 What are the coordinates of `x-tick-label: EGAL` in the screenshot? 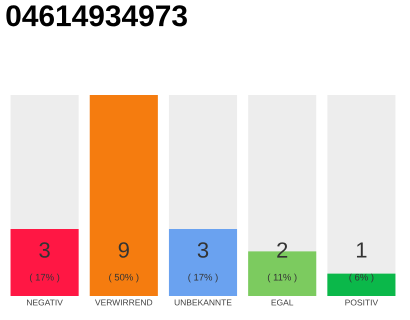 It's located at (283, 303).